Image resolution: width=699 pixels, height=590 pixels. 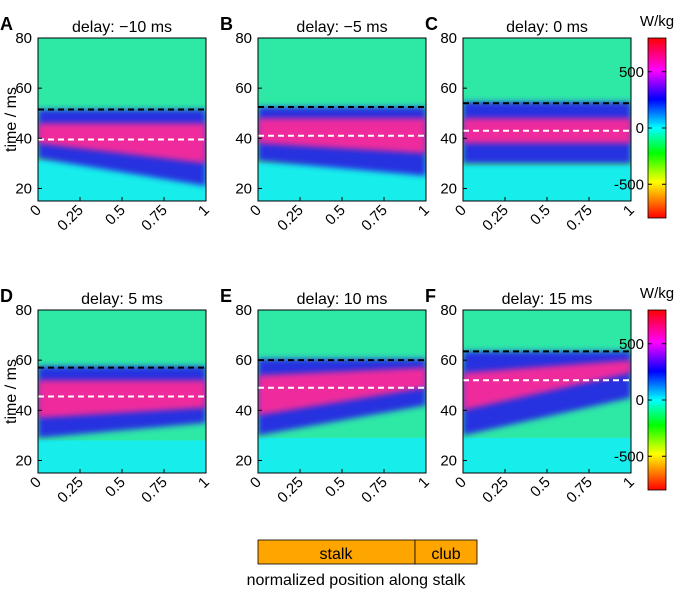 I want to click on club-segment, so click(x=446, y=552).